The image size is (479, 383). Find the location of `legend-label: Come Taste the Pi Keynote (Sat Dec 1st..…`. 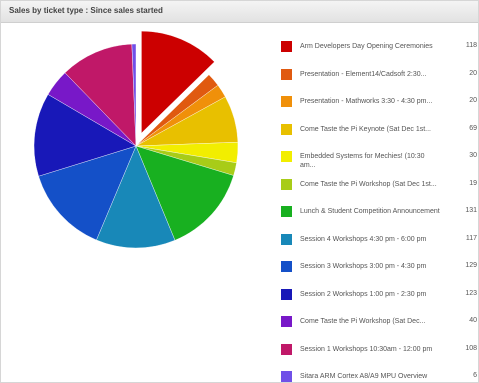

legend-label: Come Taste the Pi Keynote (Sat Dec 1st..… is located at coordinates (365, 129).